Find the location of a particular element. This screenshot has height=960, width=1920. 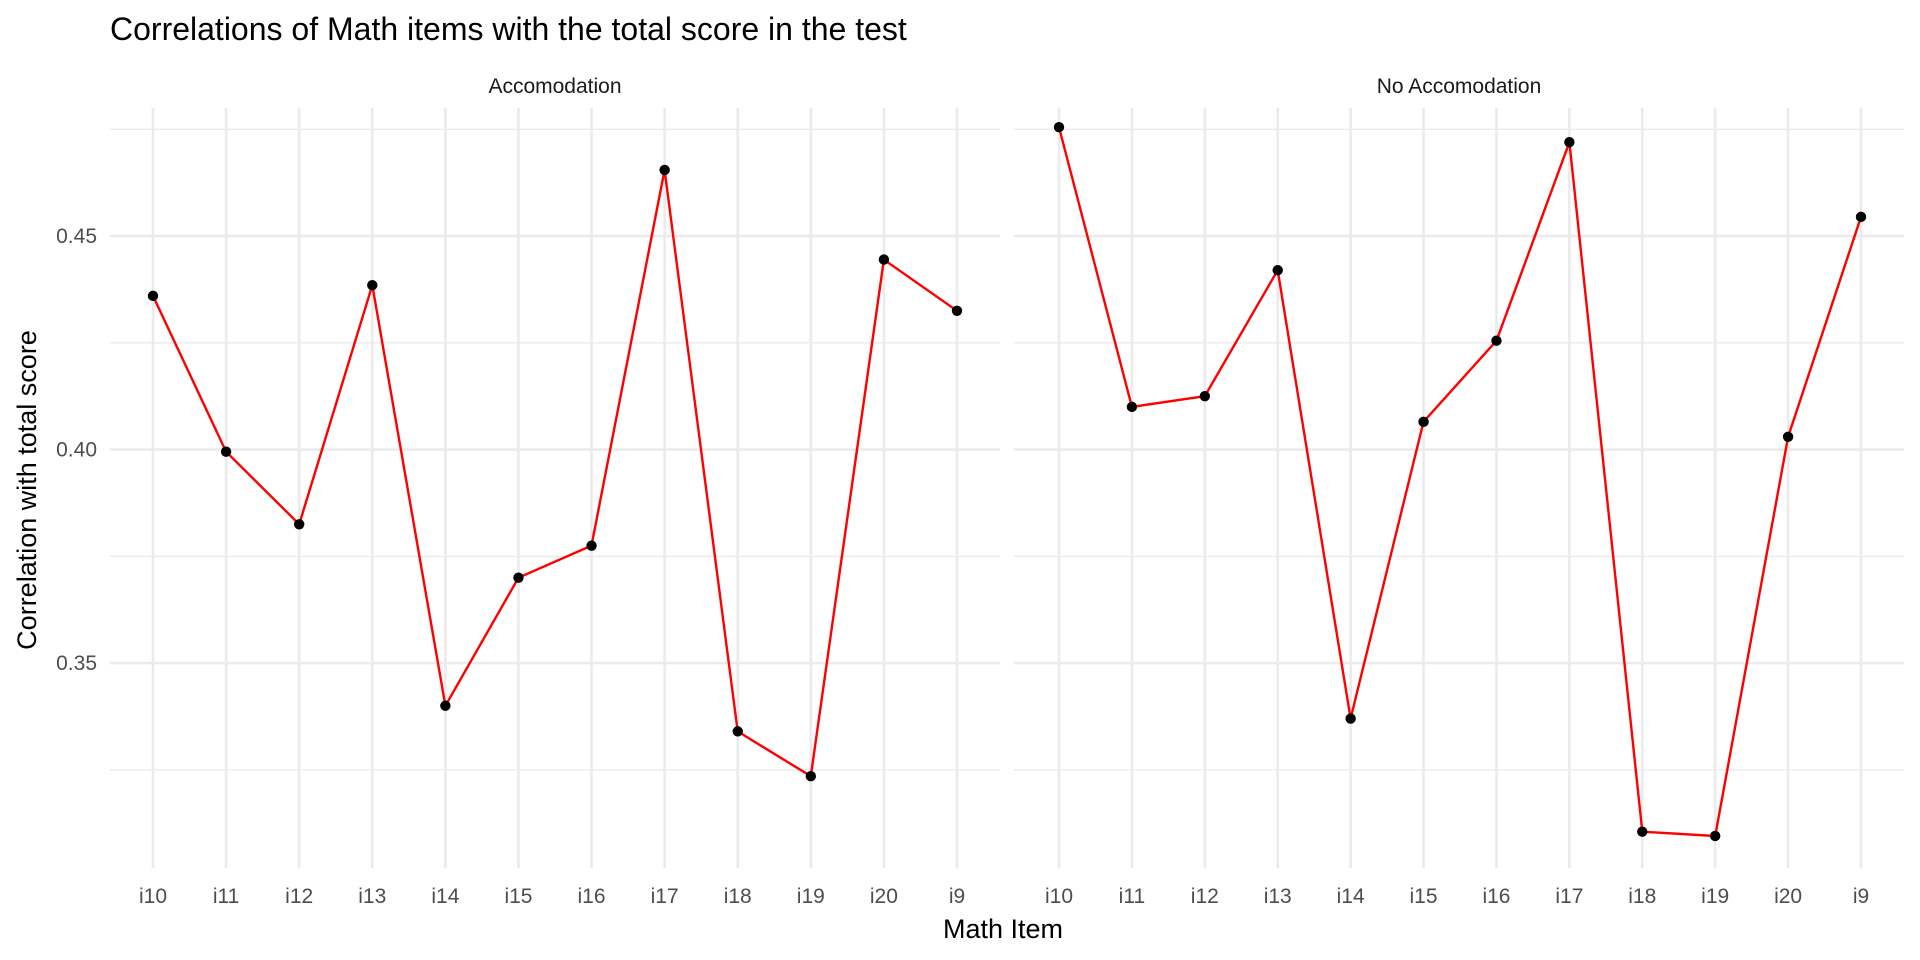

facet-label: Accomodation is located at coordinates (554, 86).